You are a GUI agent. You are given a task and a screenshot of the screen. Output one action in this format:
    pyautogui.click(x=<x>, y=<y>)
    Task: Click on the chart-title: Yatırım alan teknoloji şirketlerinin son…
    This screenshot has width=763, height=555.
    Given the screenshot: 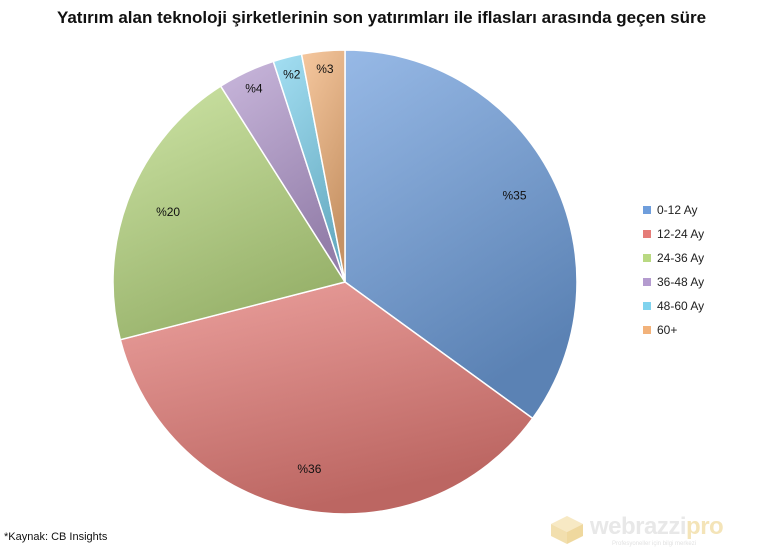 What is the action you would take?
    pyautogui.click(x=381, y=17)
    